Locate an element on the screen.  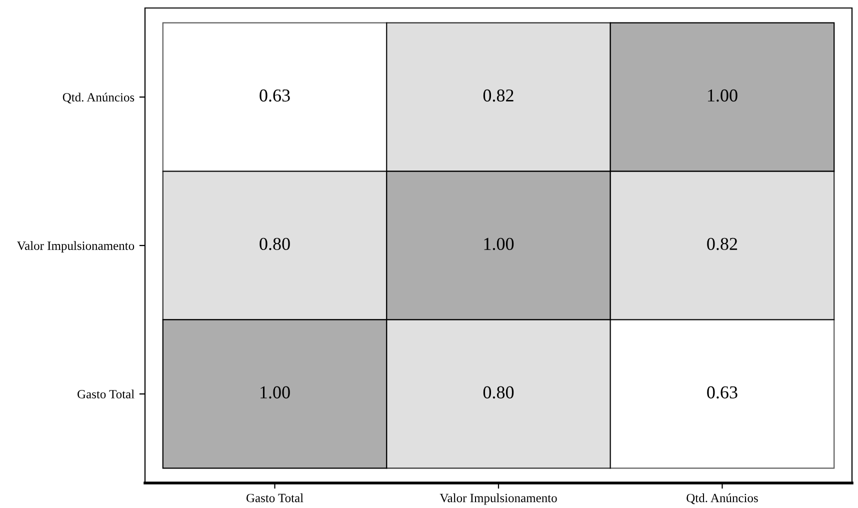
x-tick-label: Valor Impulsionamento is located at coordinates (498, 499).